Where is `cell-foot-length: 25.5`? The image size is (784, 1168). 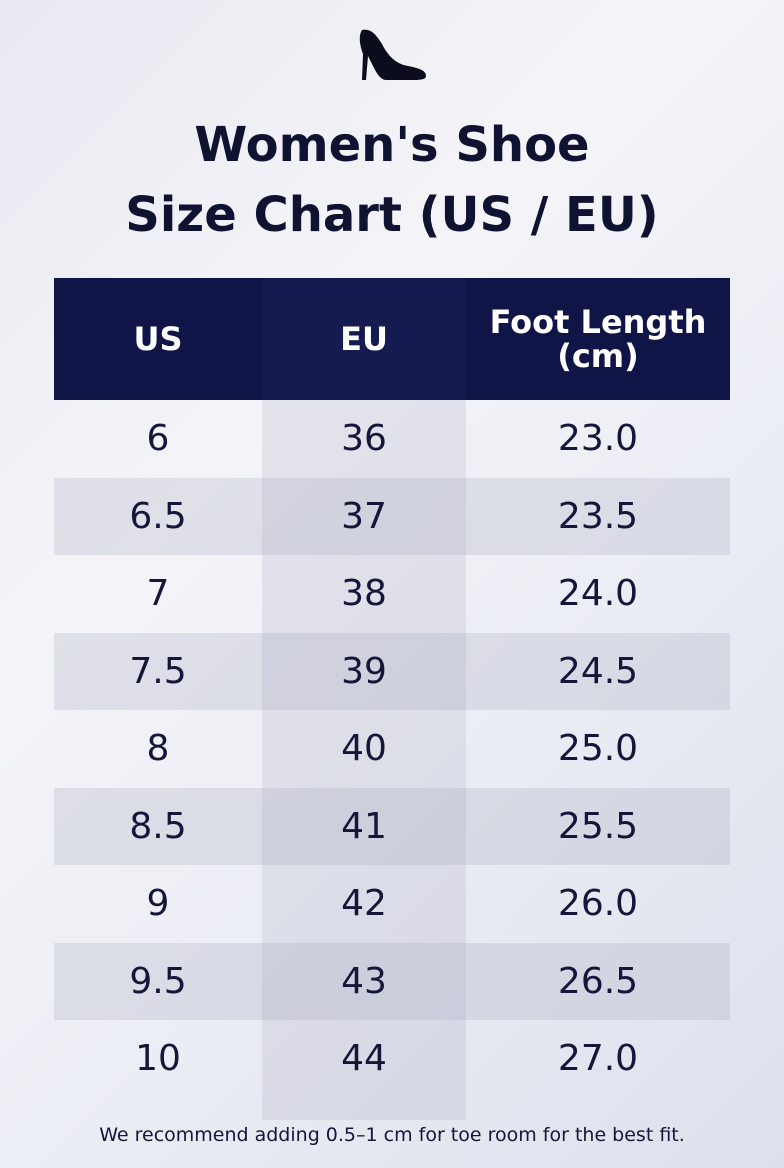 cell-foot-length: 25.5 is located at coordinates (598, 826).